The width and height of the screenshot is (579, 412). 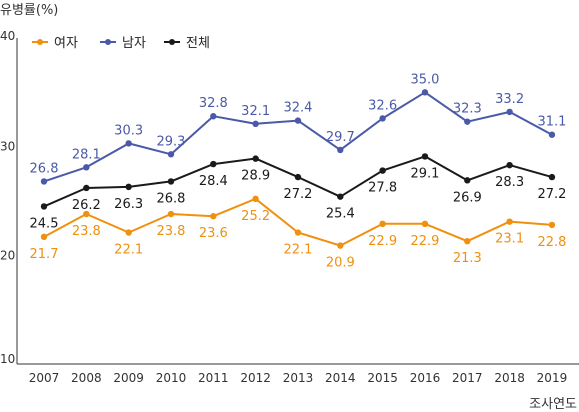 I want to click on x-tick-label: 2008, so click(x=86, y=378).